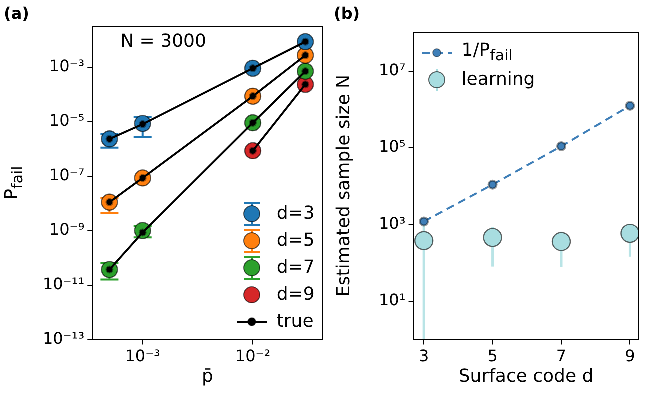  I want to click on chart-title: (a), so click(17, 13).